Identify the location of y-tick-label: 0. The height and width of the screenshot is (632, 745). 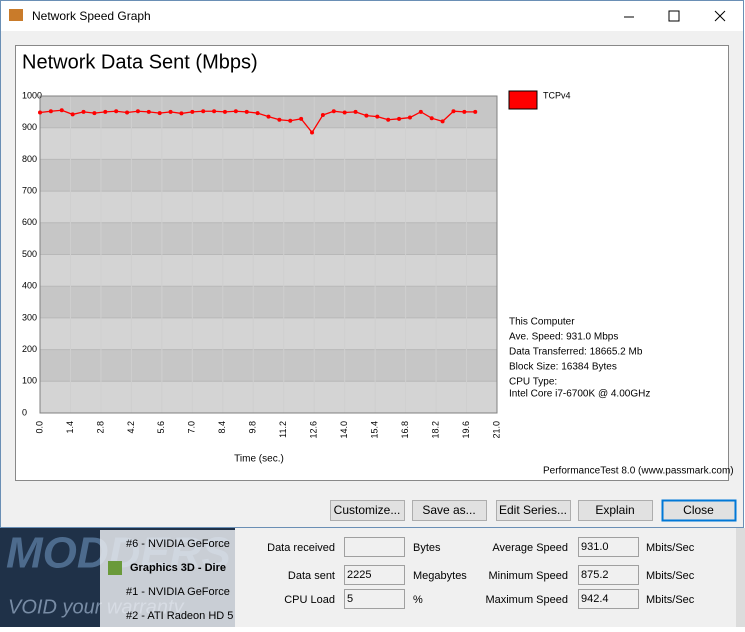
(24, 412).